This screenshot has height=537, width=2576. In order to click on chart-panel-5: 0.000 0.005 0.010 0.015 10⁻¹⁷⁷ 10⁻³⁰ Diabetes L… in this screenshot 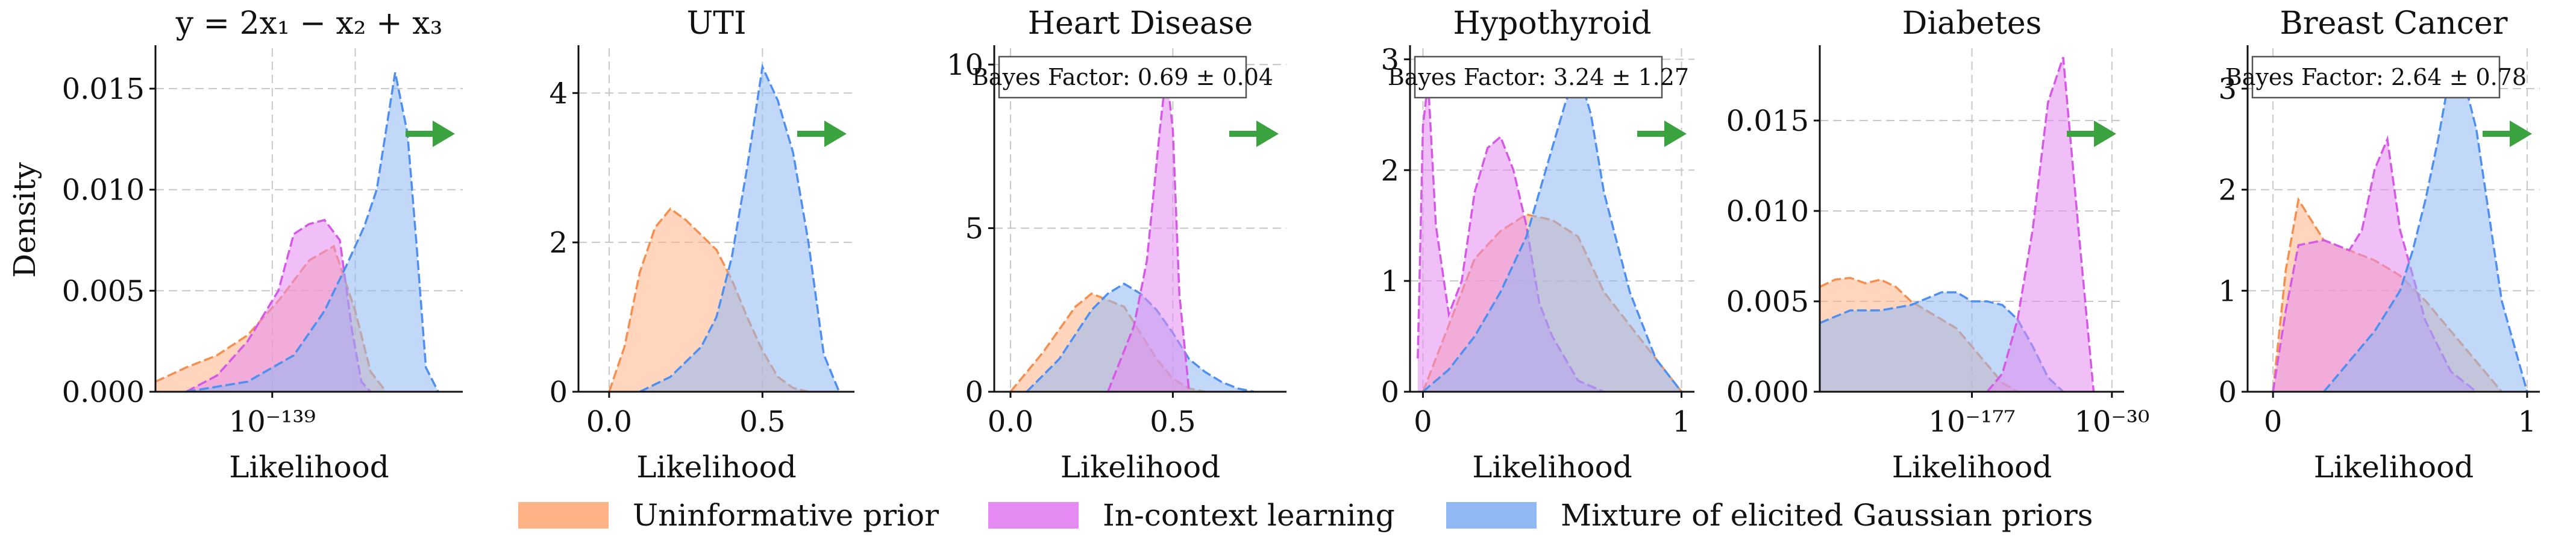, I will do `click(1938, 245)`.